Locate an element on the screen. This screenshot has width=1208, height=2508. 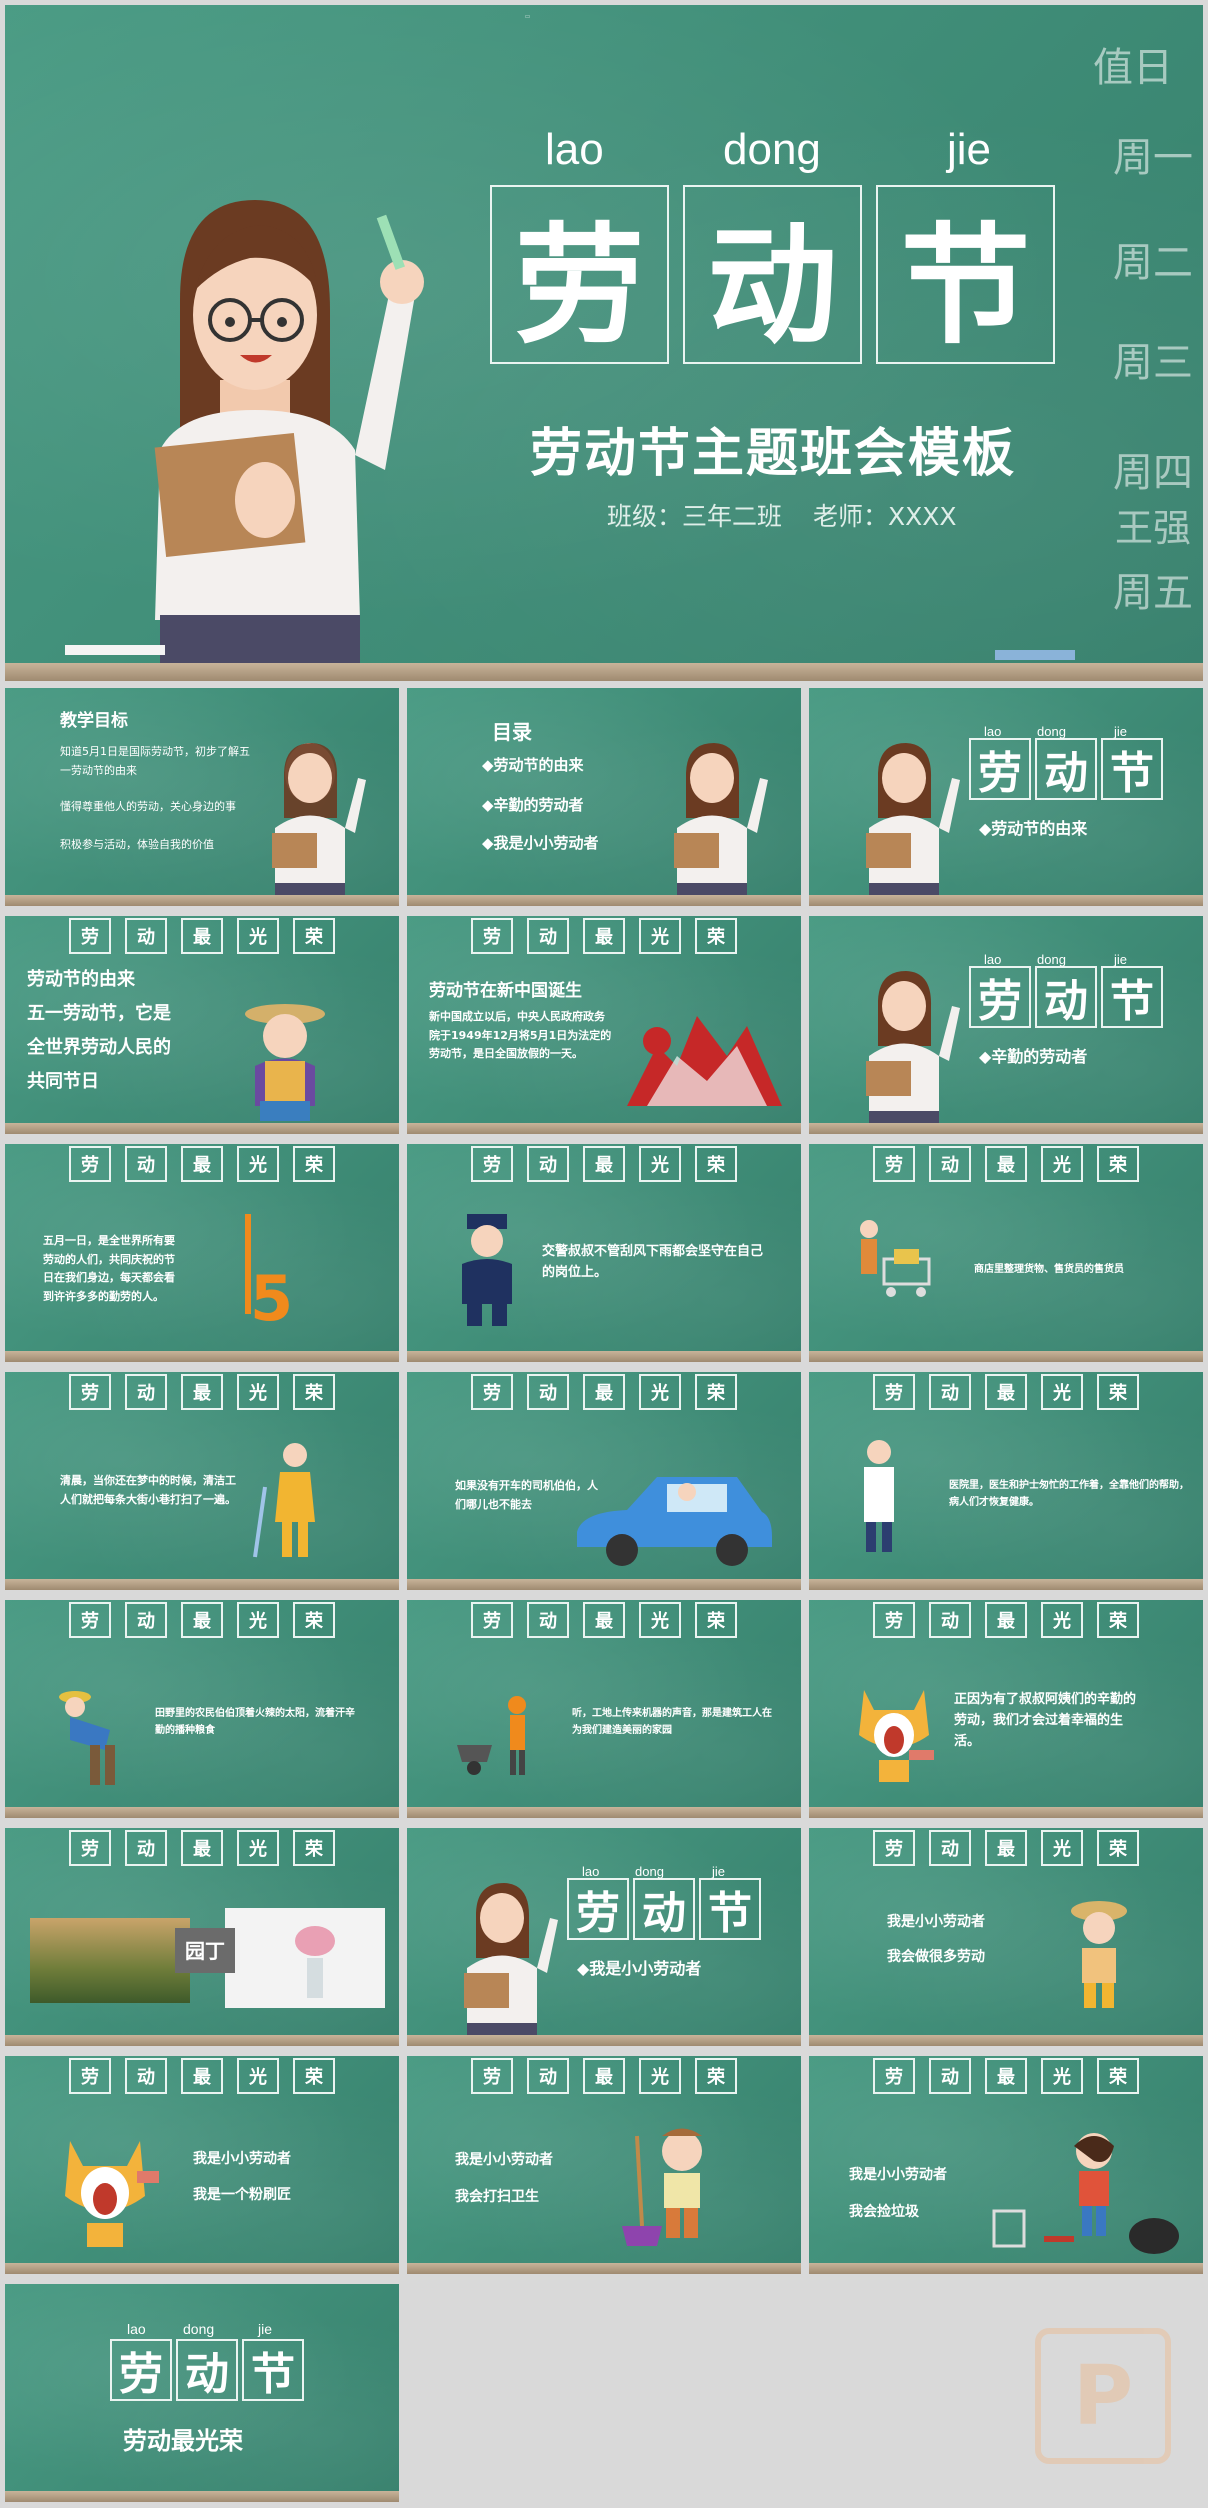
slide-farmer: 劳动最光荣 田野里的农民伯伯顶着火辣的太阳，流着汗辛勤的播种粮食 is located at coordinates (202, 1709).